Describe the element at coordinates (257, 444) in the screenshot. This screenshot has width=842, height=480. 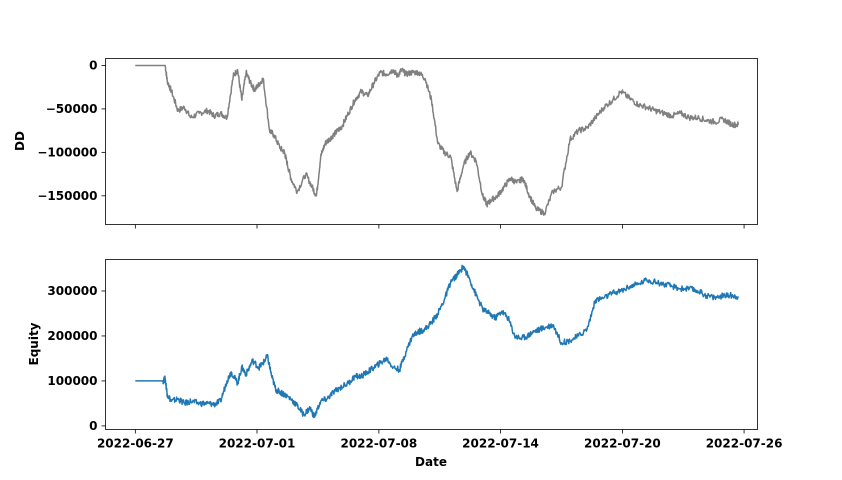
I see `x-tick-label: 2022-07-01` at that location.